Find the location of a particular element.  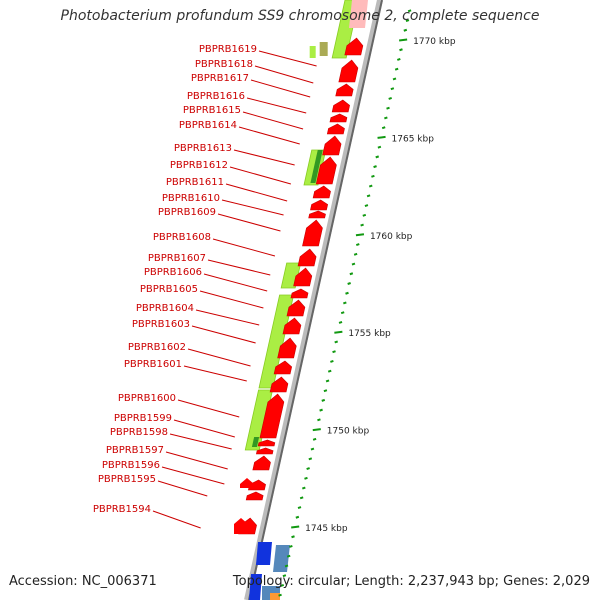

gene-label: PBPRB1597 is located at coordinates (135, 450).